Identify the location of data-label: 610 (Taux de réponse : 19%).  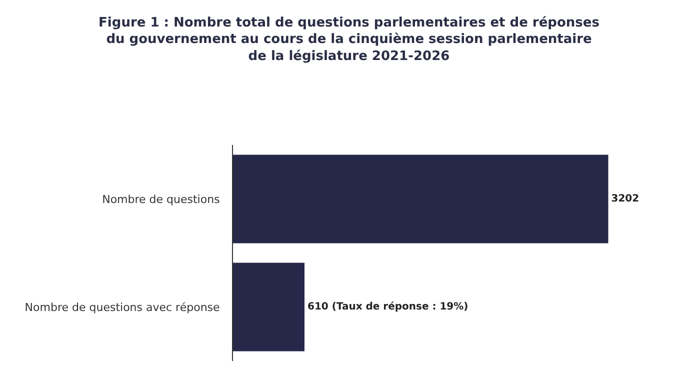
(387, 307).